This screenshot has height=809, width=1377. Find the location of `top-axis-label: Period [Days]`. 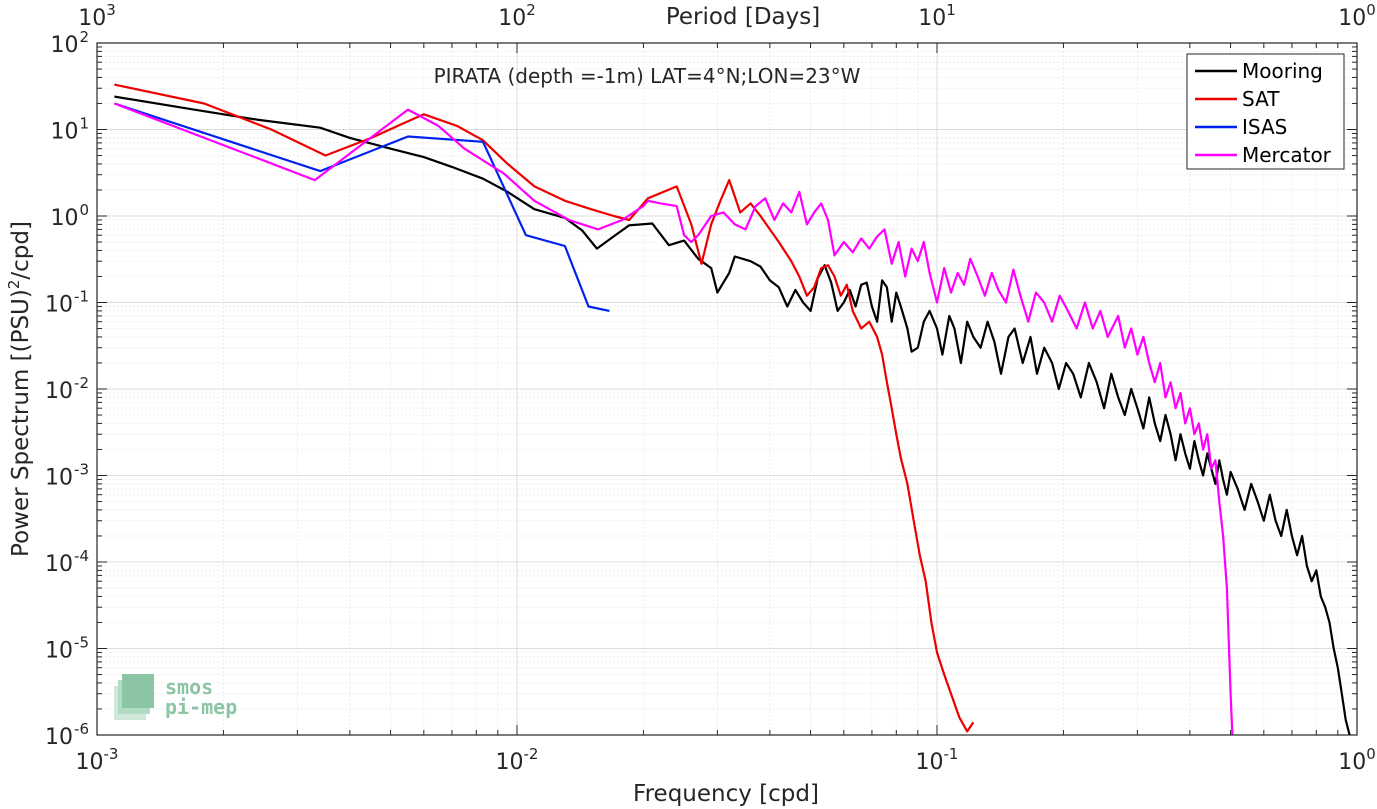

top-axis-label: Period [Days] is located at coordinates (743, 17).